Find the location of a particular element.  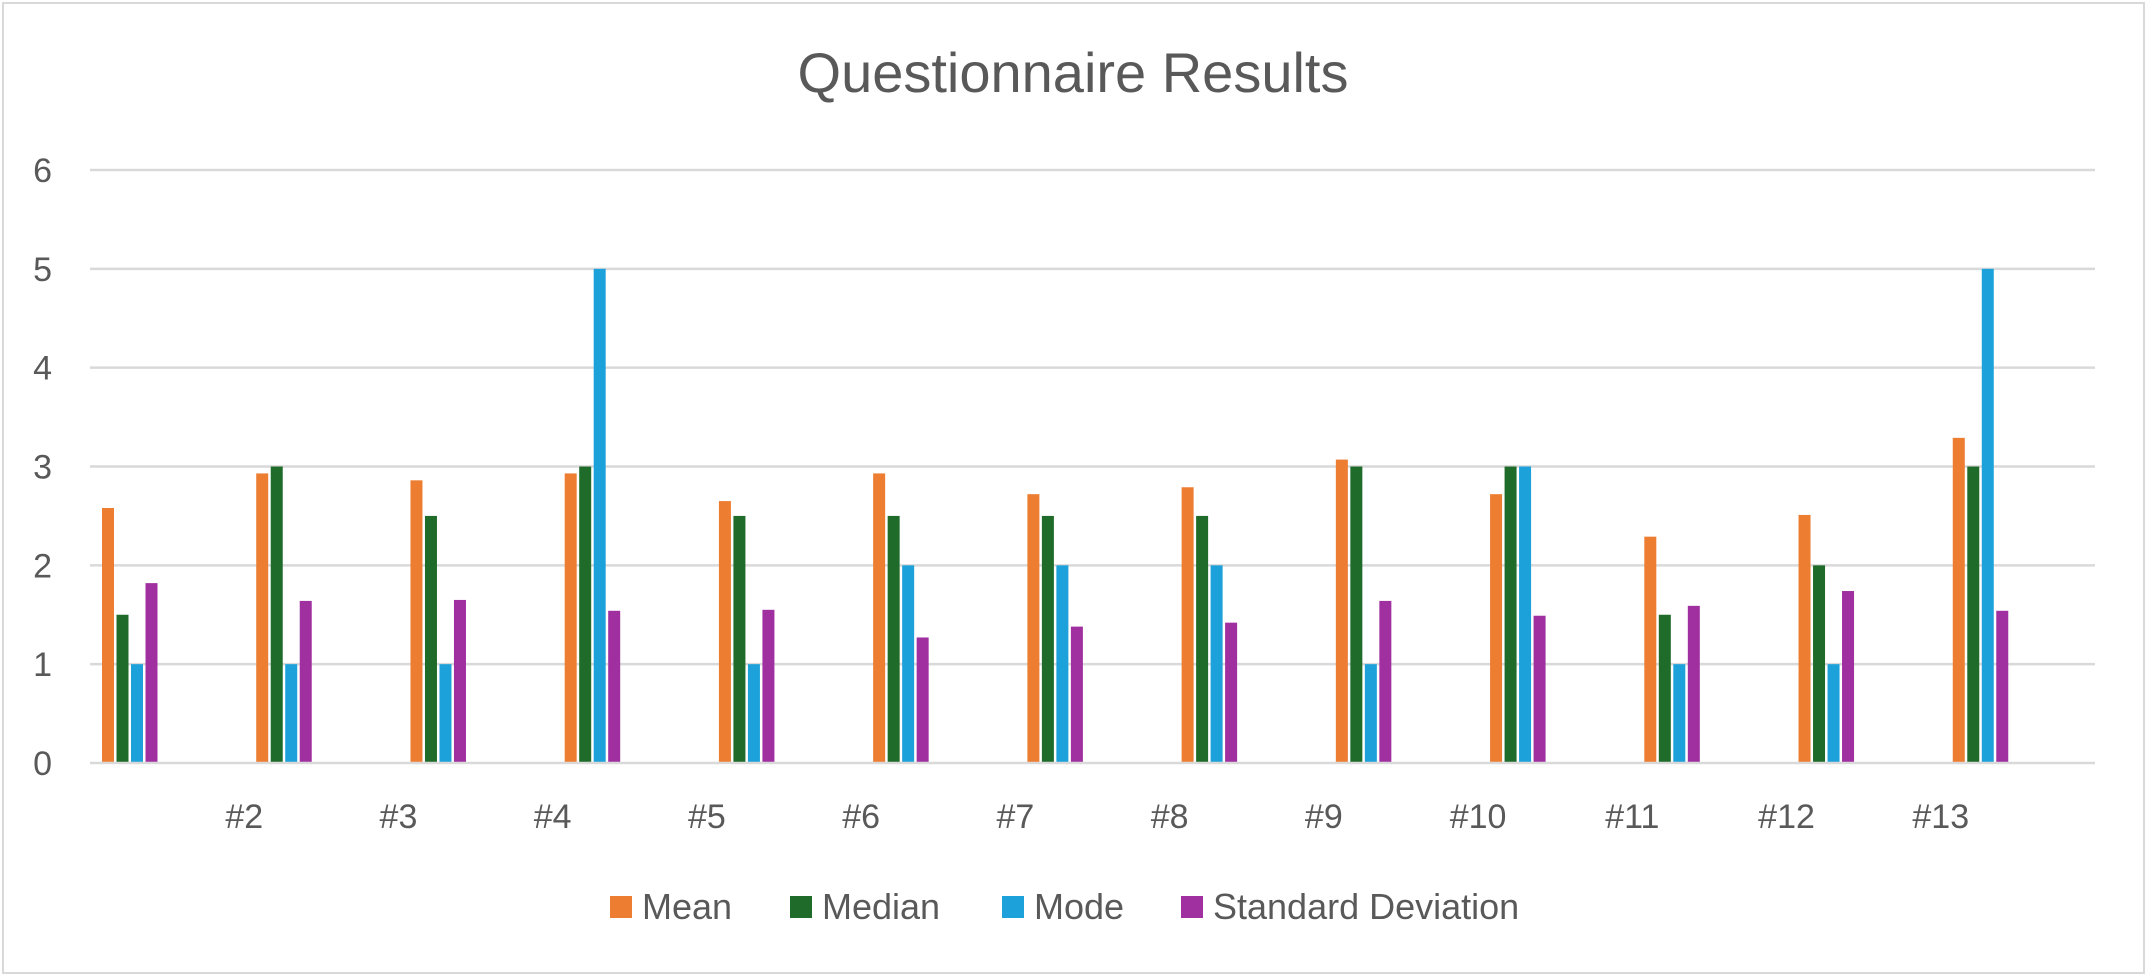

legend: Mean Median Mode Standard Deviation is located at coordinates (1064, 906).